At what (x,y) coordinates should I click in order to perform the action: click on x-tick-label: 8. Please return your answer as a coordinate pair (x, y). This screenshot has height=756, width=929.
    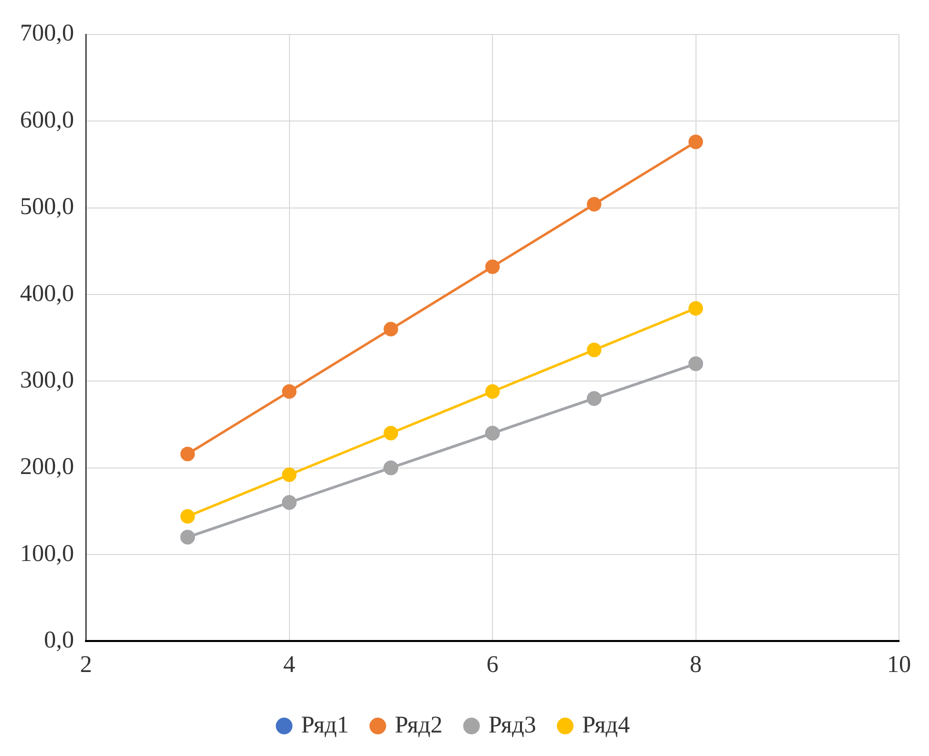
    Looking at the image, I should click on (696, 665).